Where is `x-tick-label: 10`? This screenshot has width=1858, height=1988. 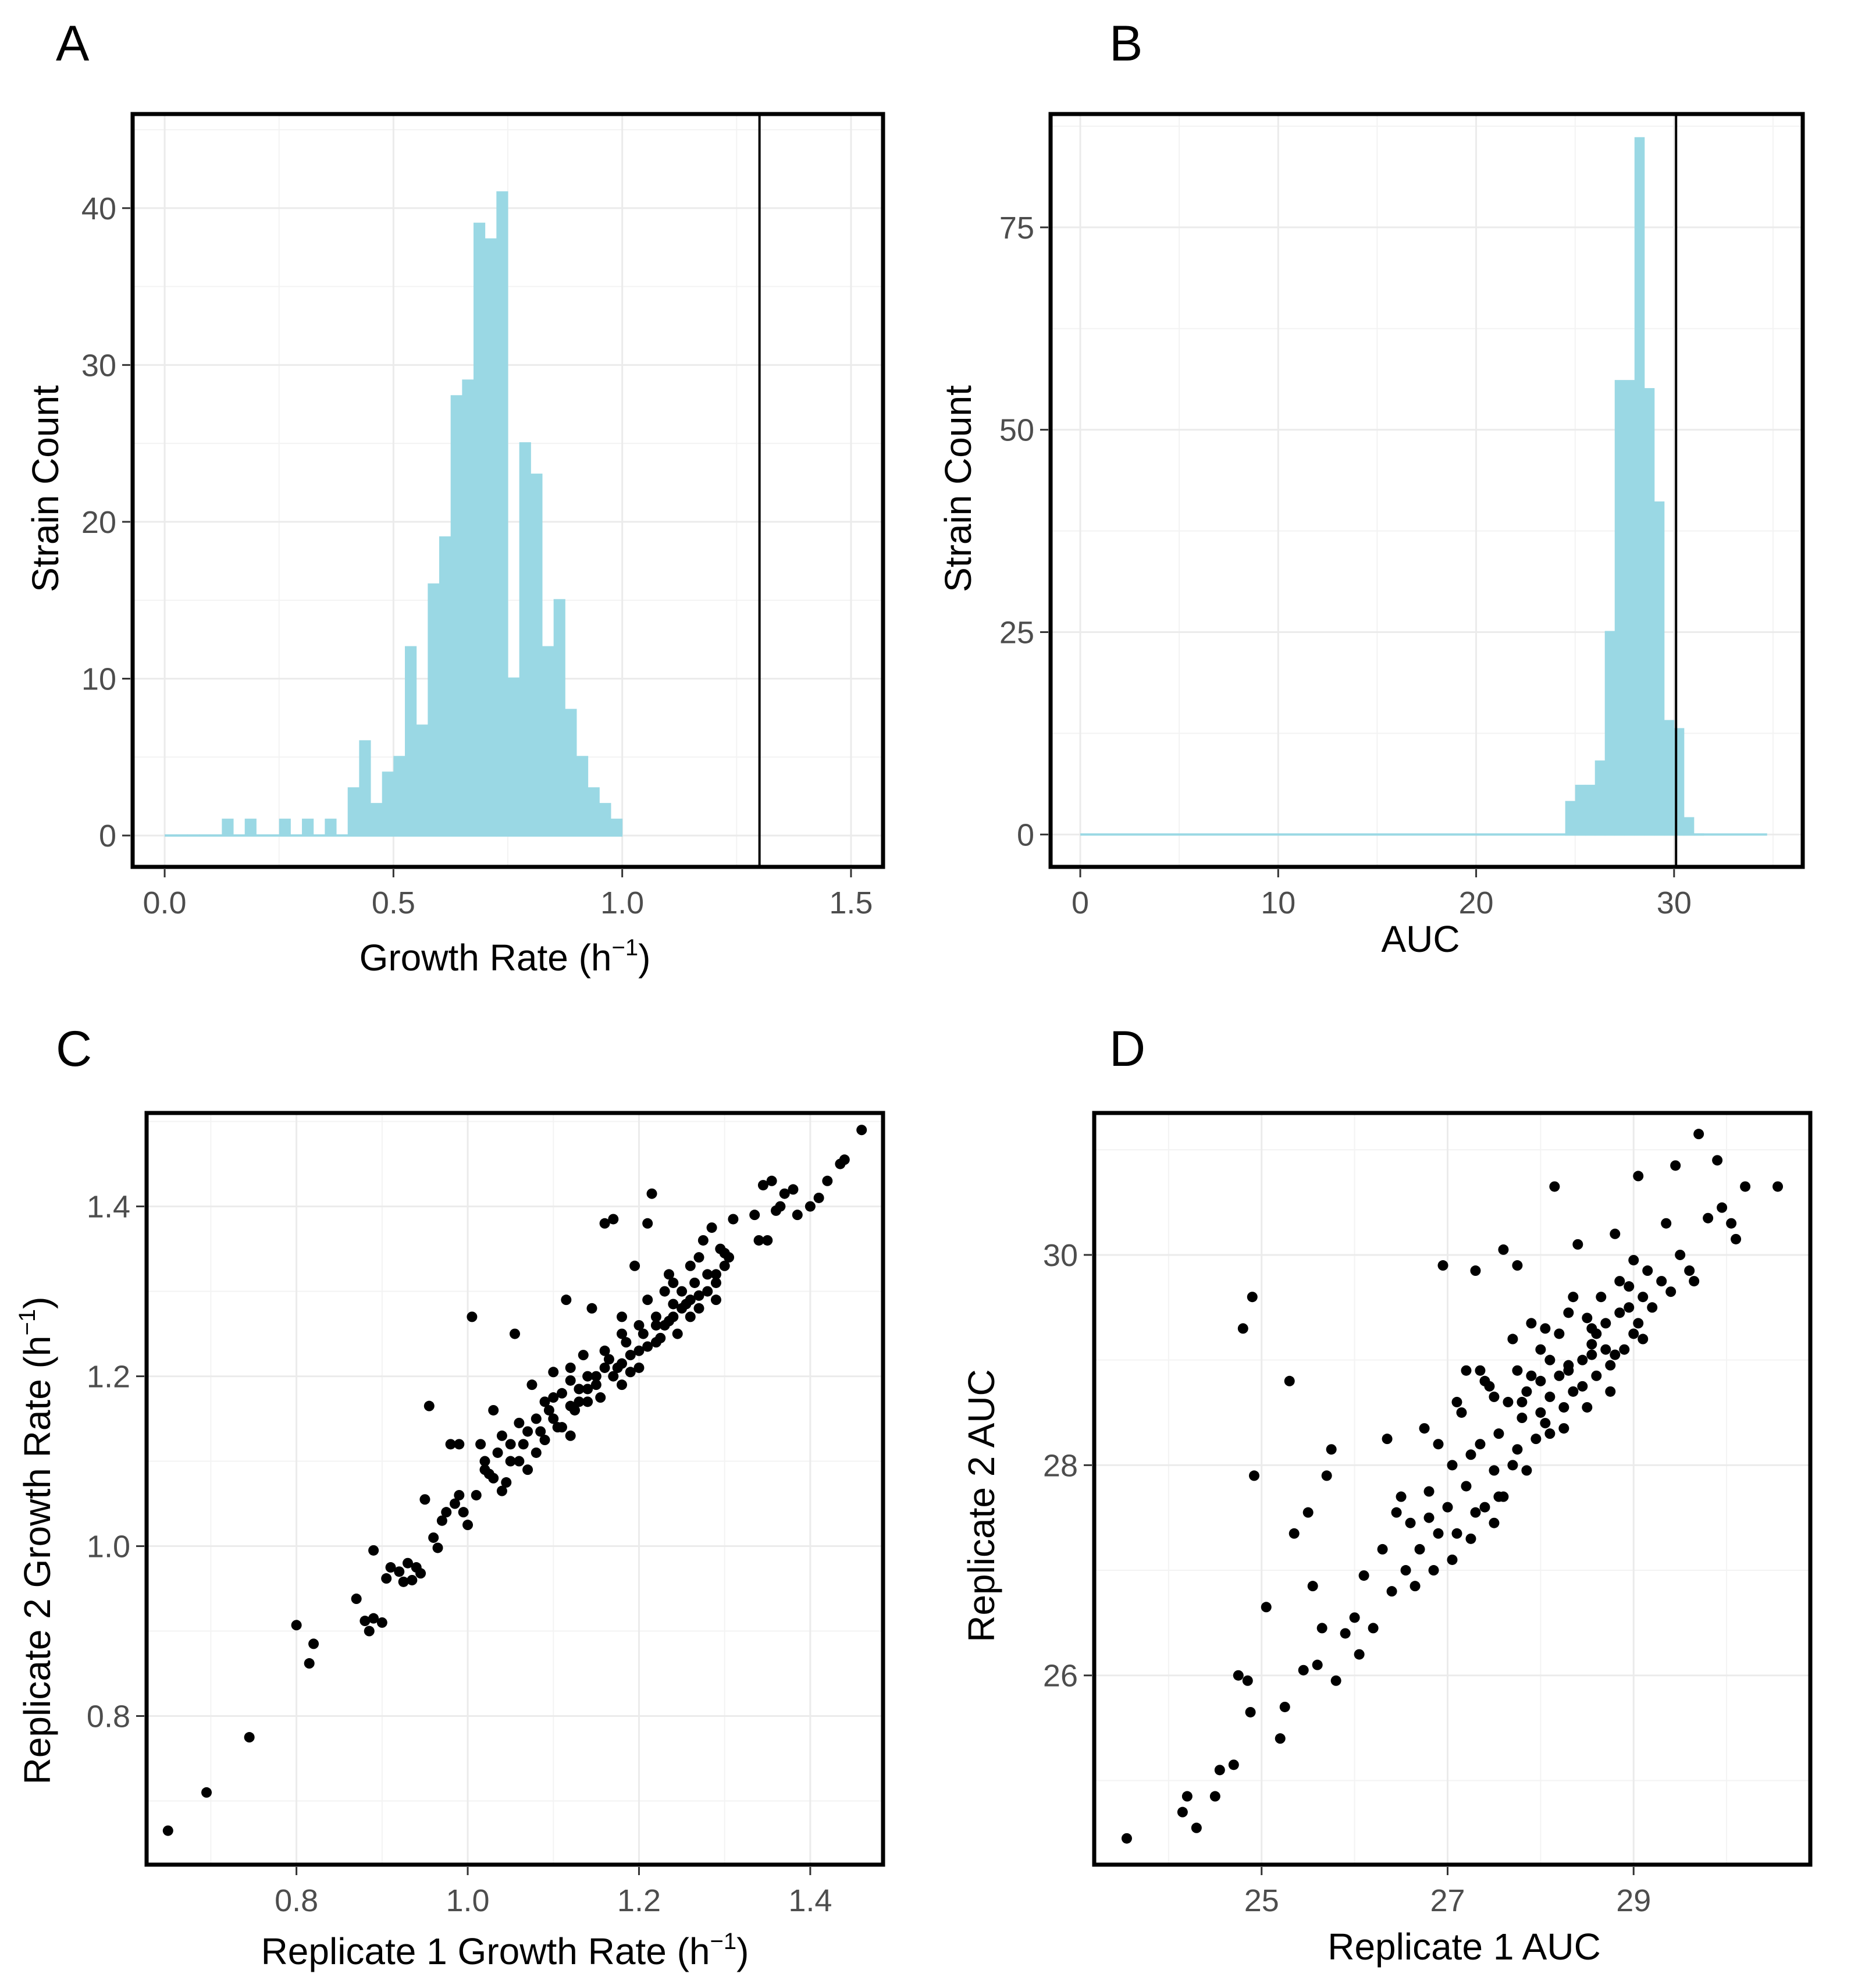
x-tick-label: 10 is located at coordinates (1278, 903).